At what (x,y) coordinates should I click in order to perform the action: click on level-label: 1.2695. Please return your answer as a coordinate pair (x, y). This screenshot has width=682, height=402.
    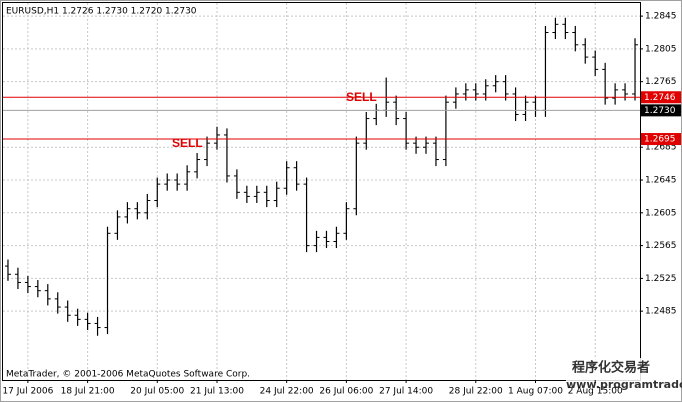
    Looking at the image, I should click on (660, 140).